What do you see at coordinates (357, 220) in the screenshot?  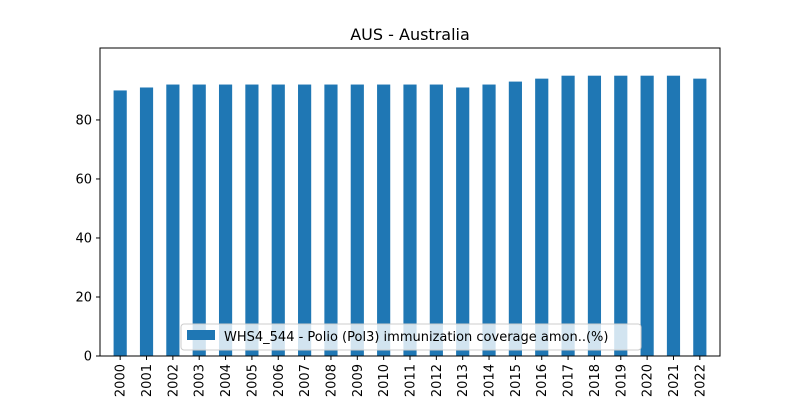 I see `bar-2009` at bounding box center [357, 220].